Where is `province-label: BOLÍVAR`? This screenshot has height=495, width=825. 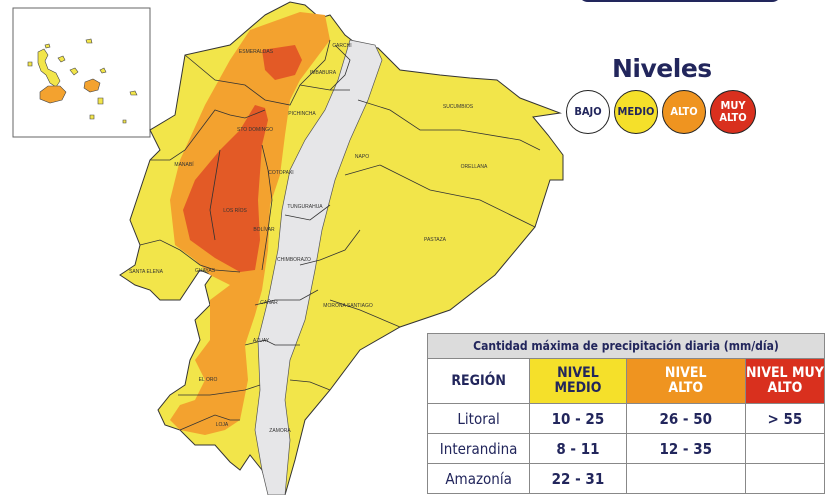 province-label: BOLÍVAR is located at coordinates (264, 230).